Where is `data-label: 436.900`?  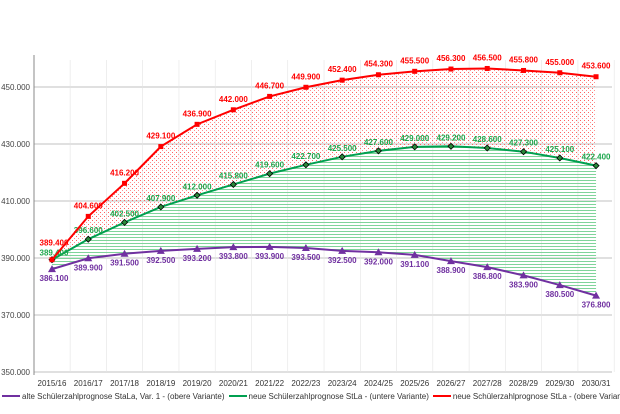
data-label: 436.900 is located at coordinates (197, 113).